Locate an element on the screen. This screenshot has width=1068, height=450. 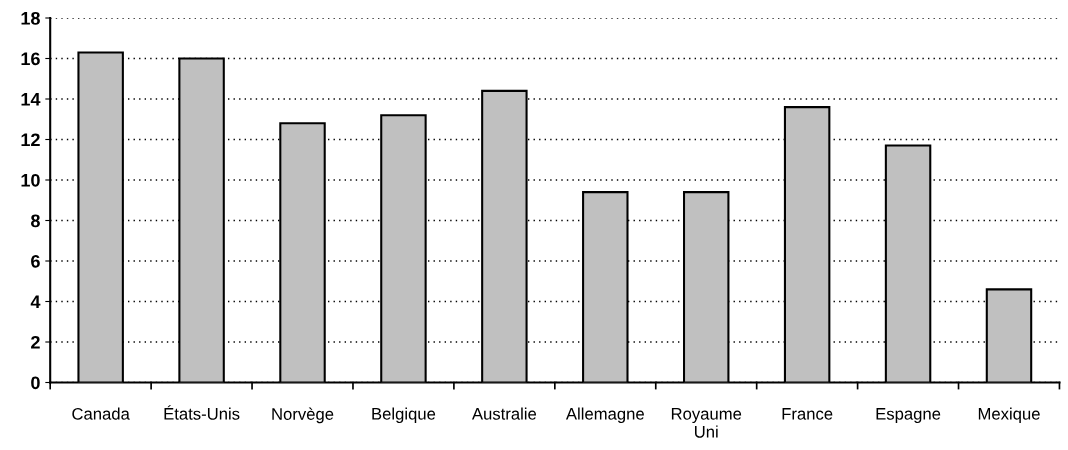
x-tick-label: Allemagne is located at coordinates (604, 415).